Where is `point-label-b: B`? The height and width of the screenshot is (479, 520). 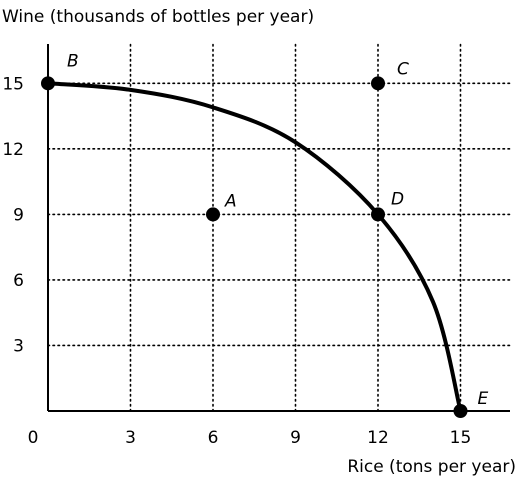
point-label-b: B is located at coordinates (73, 61).